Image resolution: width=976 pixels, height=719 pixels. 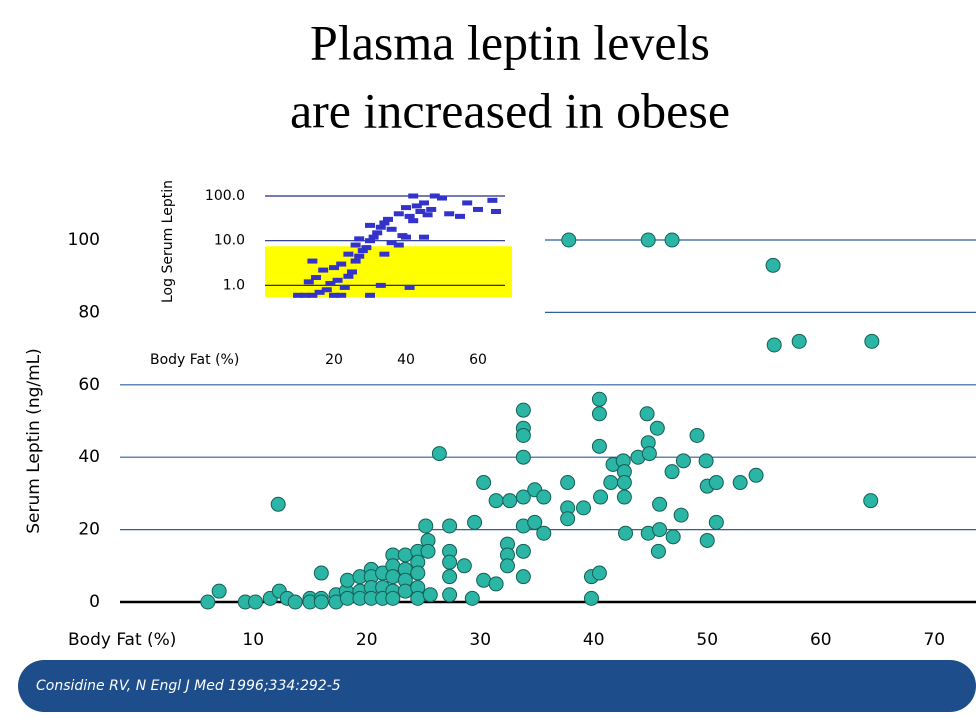 I want to click on x-tick-label: 10, so click(x=253, y=640).